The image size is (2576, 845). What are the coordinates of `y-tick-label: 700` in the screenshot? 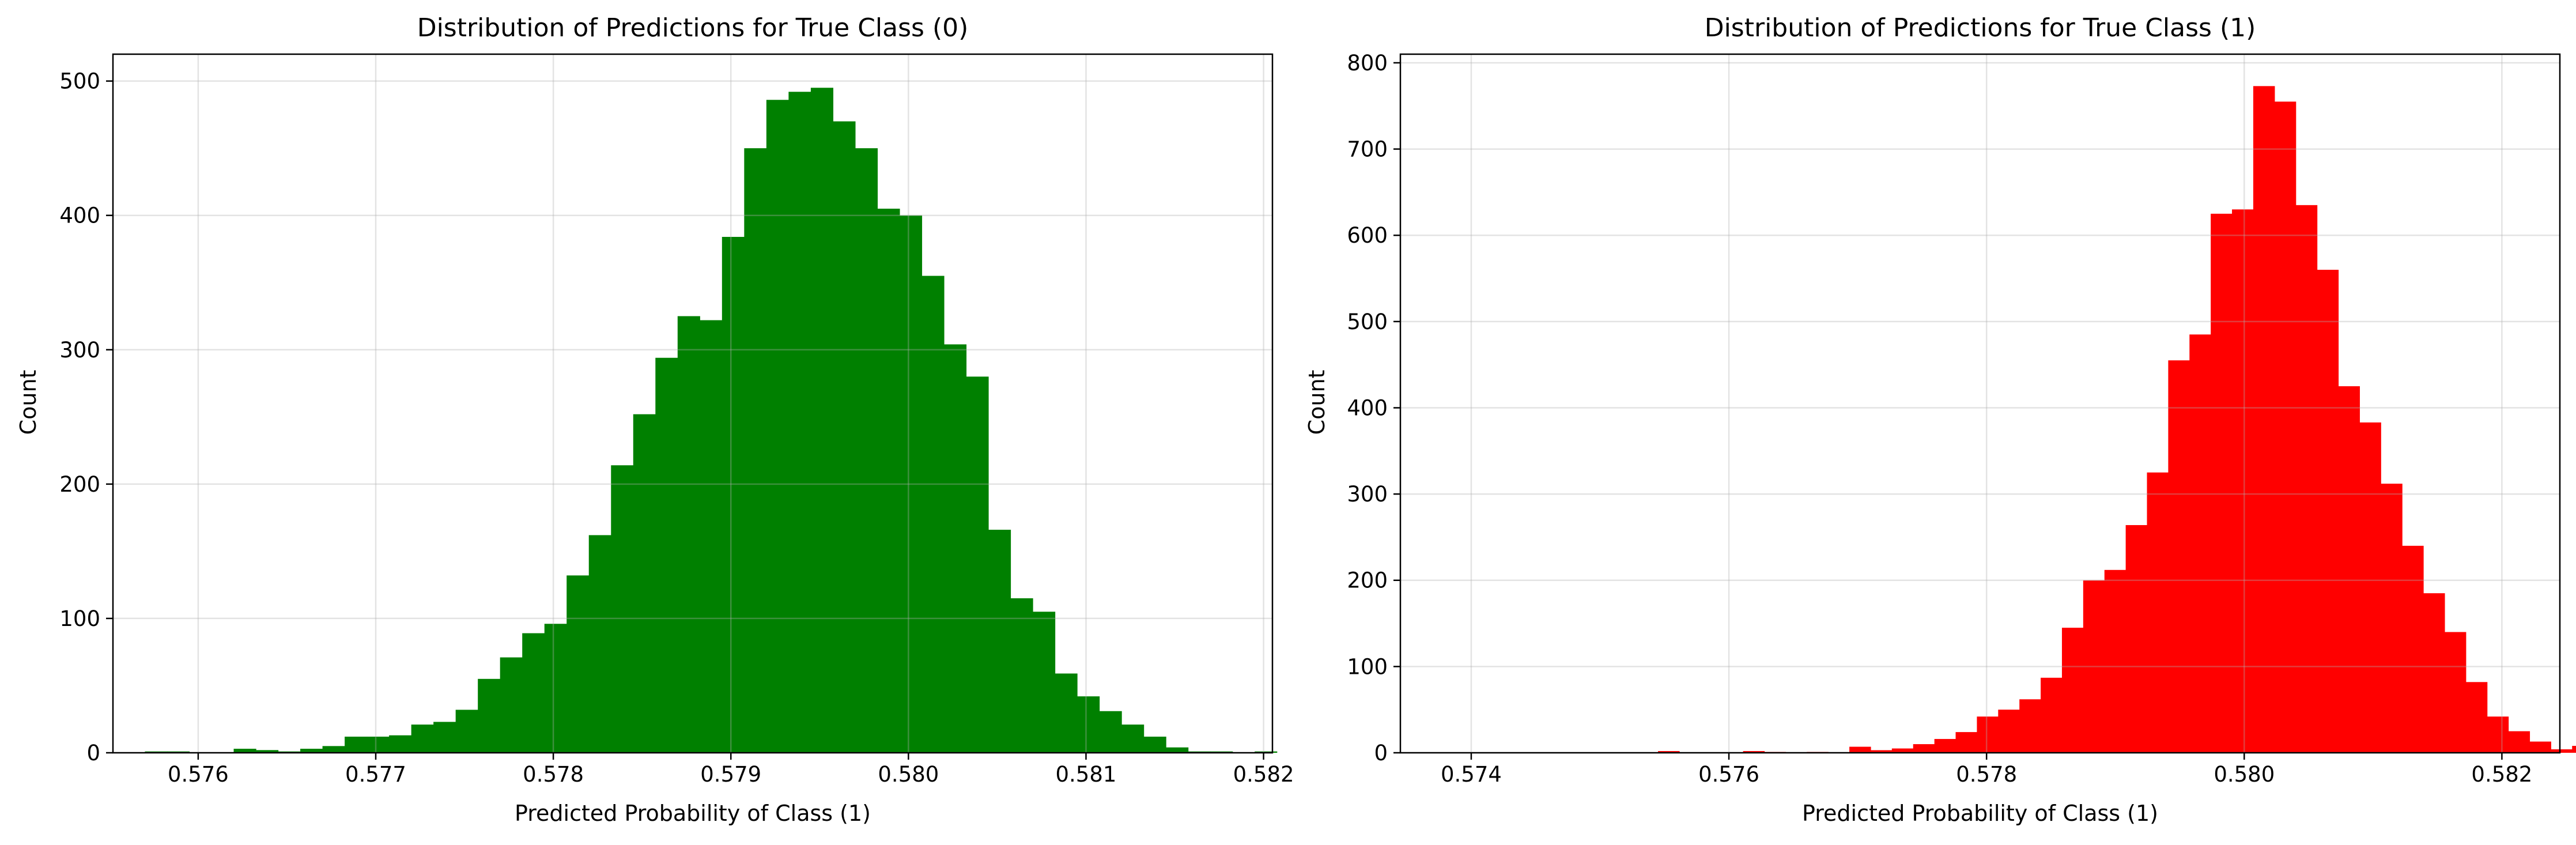 It's located at (1367, 149).